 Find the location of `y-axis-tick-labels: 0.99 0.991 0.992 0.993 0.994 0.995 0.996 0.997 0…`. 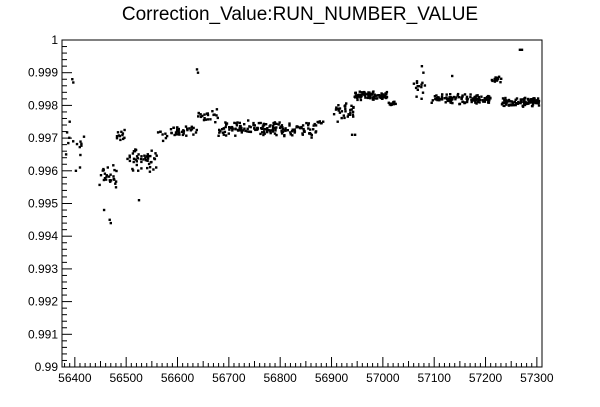

y-axis-tick-labels: 0.99 0.991 0.992 0.993 0.994 0.995 0.996 0.997 0… is located at coordinates (43, 203).